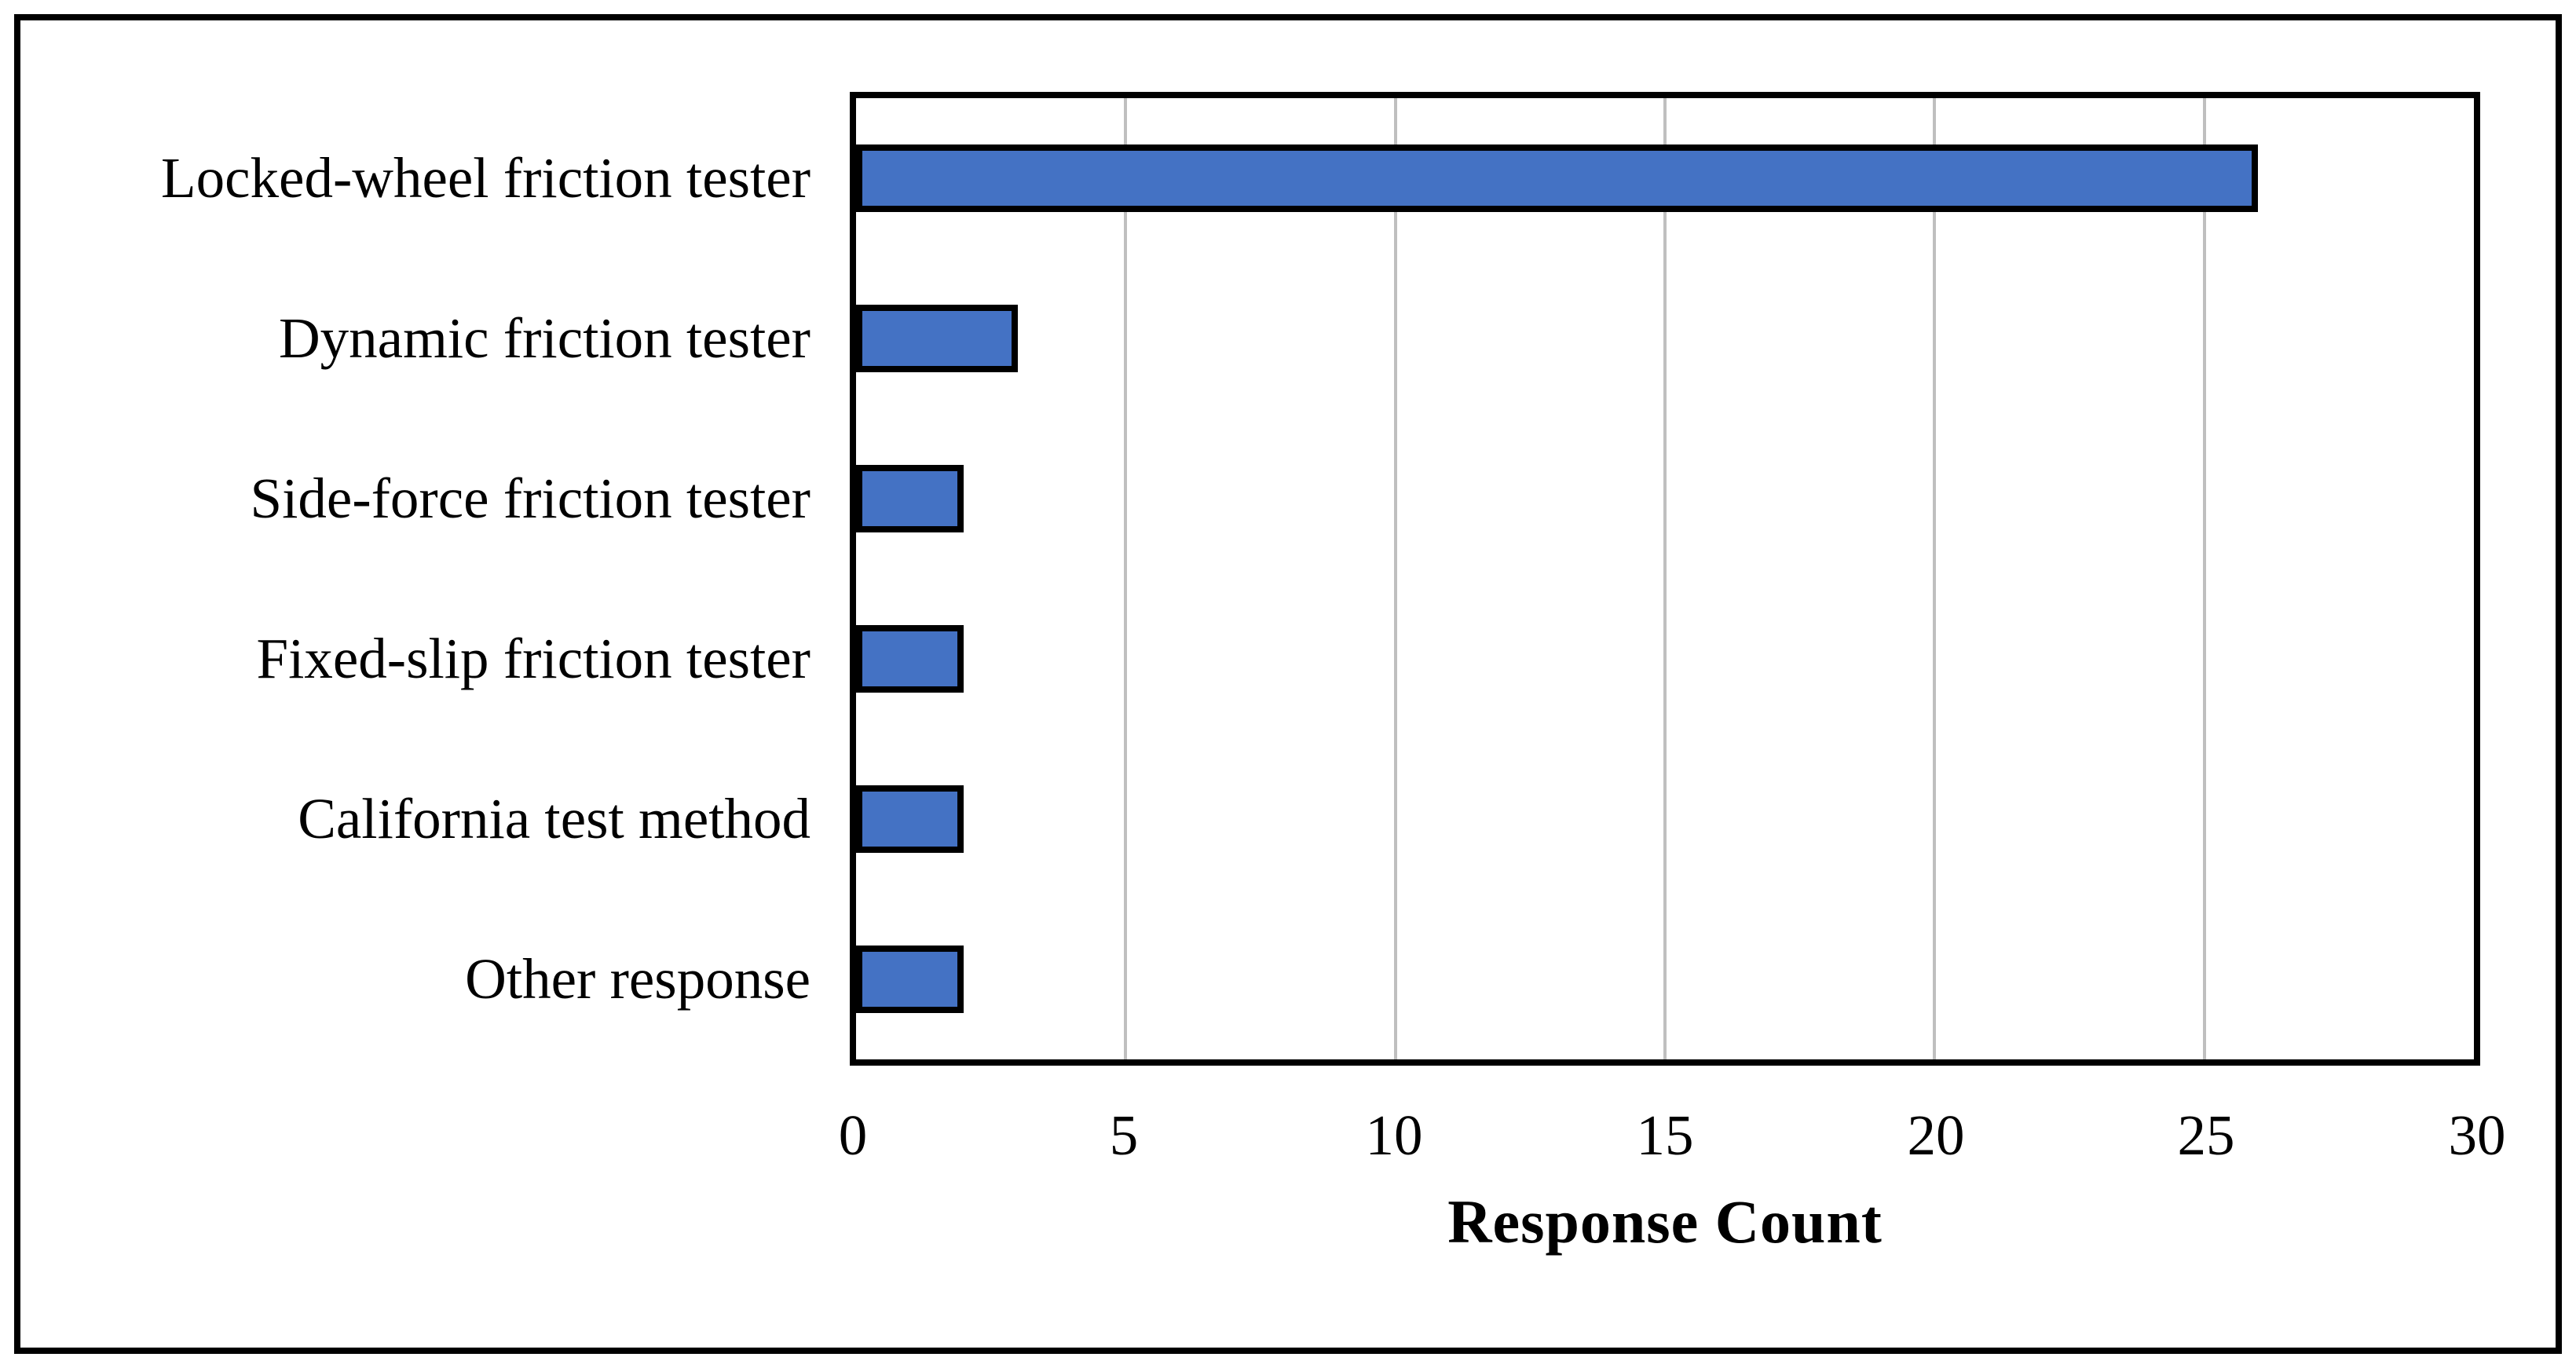  Describe the element at coordinates (637, 979) in the screenshot. I see `category-label: Other response` at that location.